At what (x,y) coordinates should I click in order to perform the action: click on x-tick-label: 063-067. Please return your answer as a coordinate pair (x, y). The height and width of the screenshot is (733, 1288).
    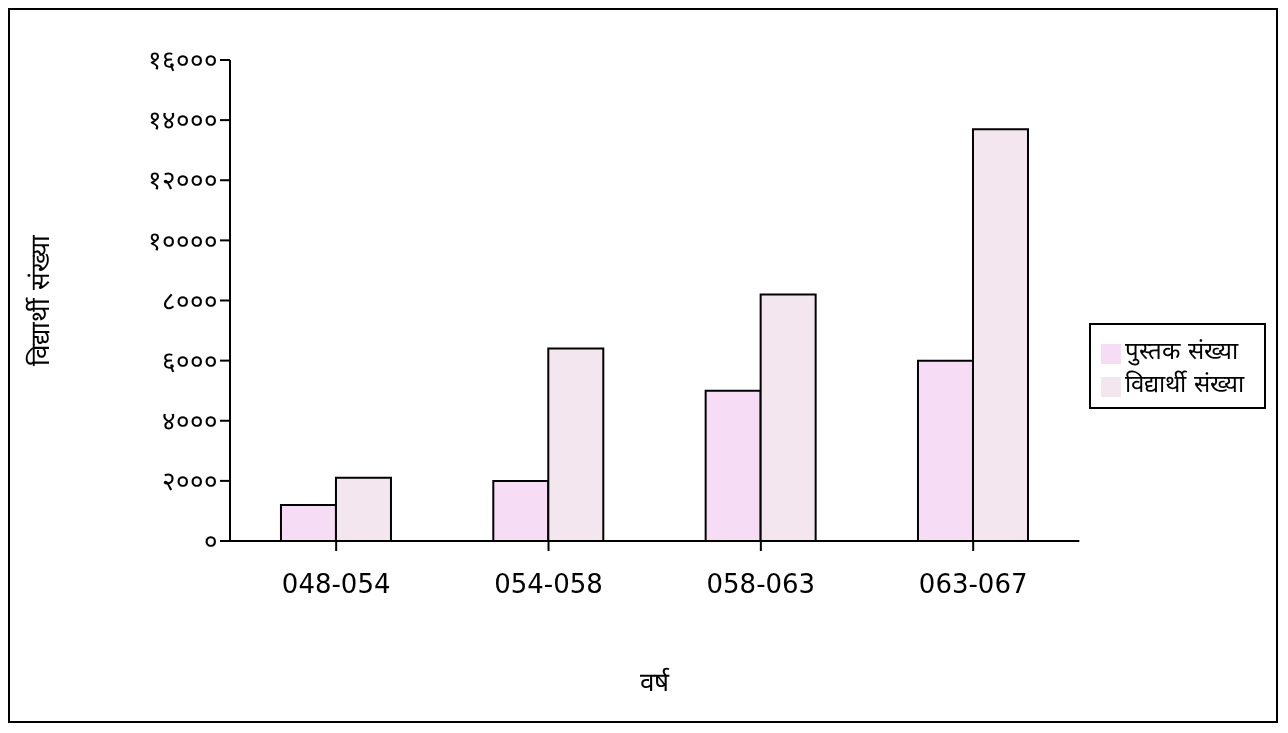
    Looking at the image, I should click on (973, 584).